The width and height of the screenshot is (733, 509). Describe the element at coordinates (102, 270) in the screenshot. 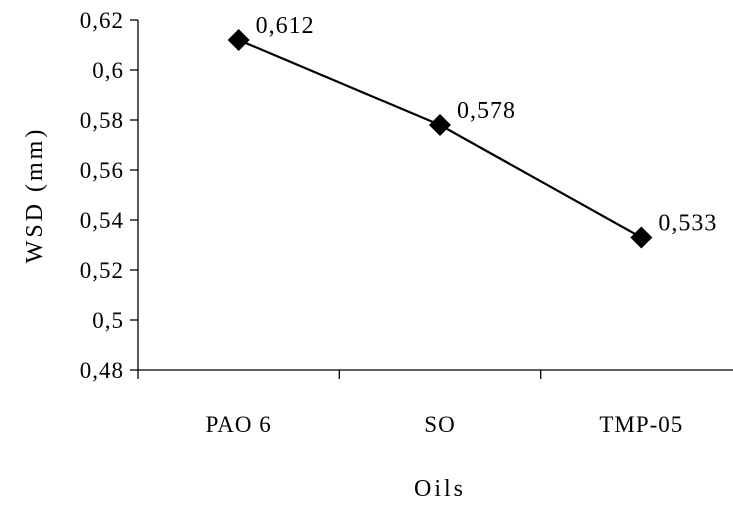

I see `y-tick-label: 0,52` at that location.